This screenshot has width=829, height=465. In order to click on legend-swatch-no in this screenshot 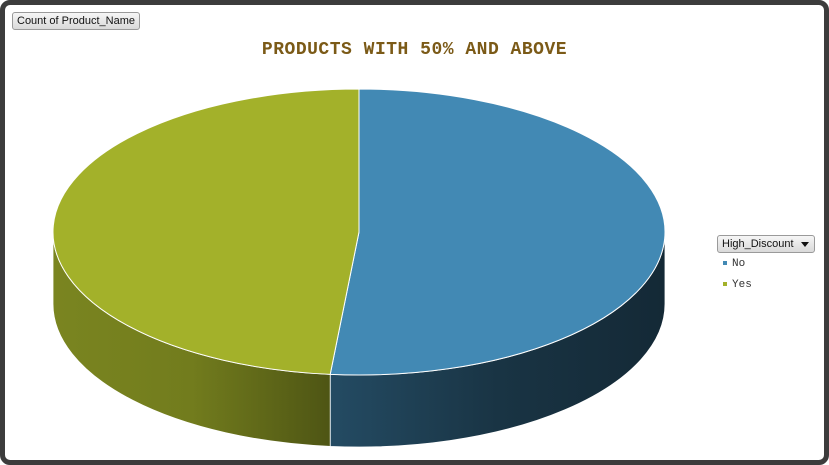, I will do `click(725, 263)`.